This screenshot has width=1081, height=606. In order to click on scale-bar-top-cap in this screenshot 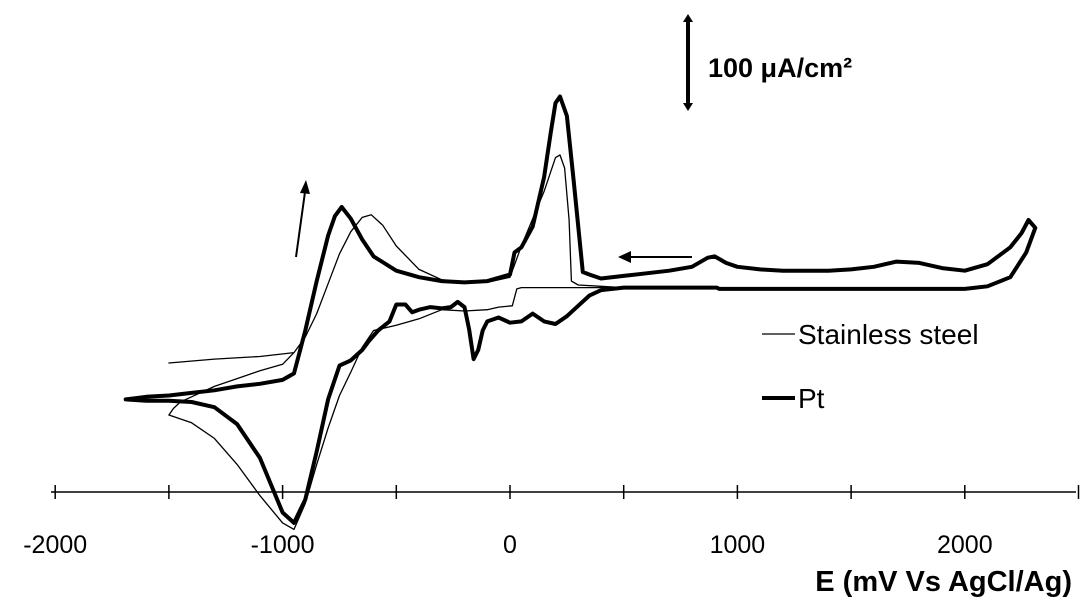, I will do `click(688, 18)`.